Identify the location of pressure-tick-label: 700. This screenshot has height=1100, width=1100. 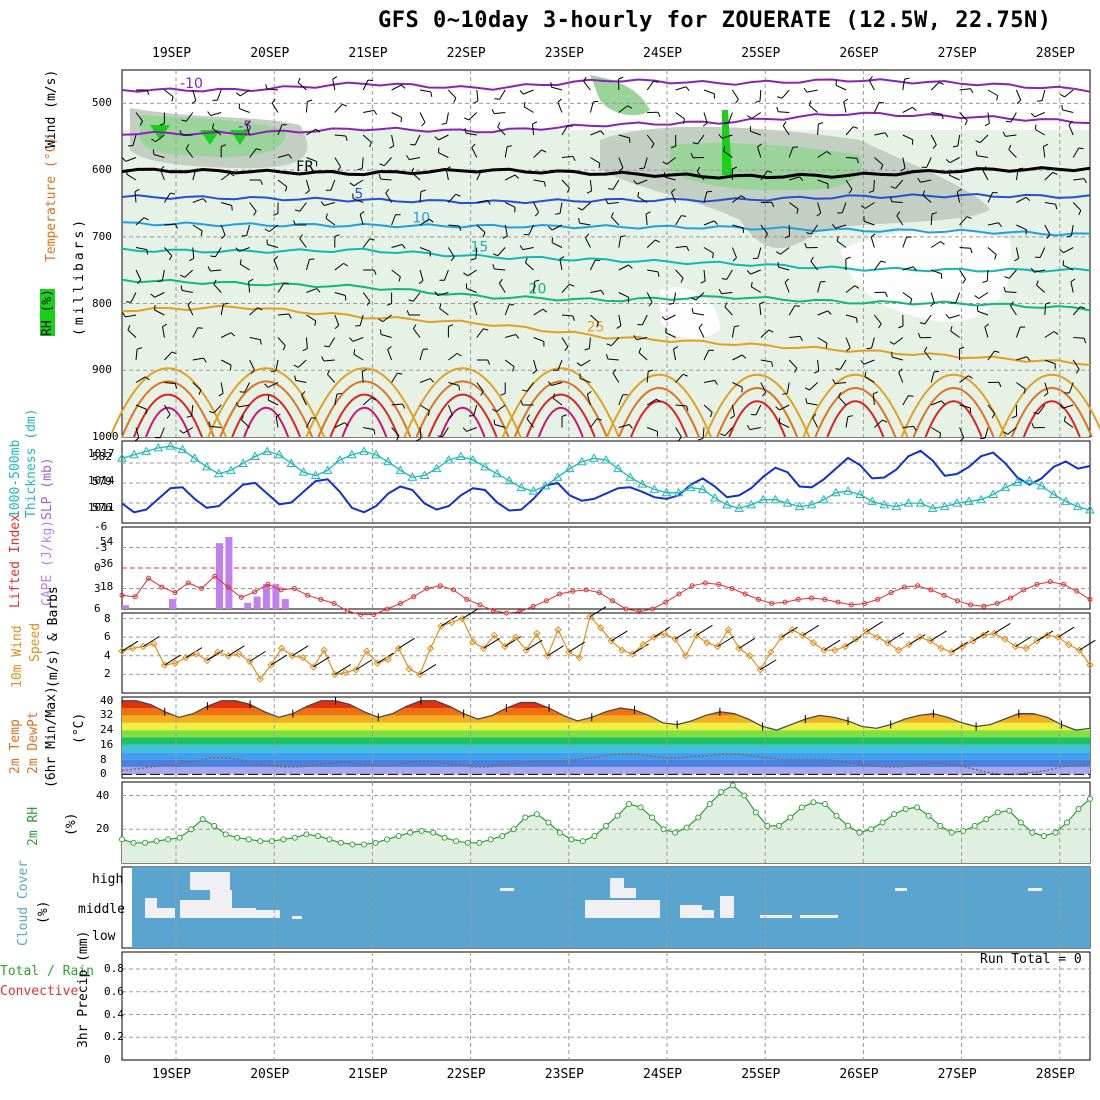
(102, 236).